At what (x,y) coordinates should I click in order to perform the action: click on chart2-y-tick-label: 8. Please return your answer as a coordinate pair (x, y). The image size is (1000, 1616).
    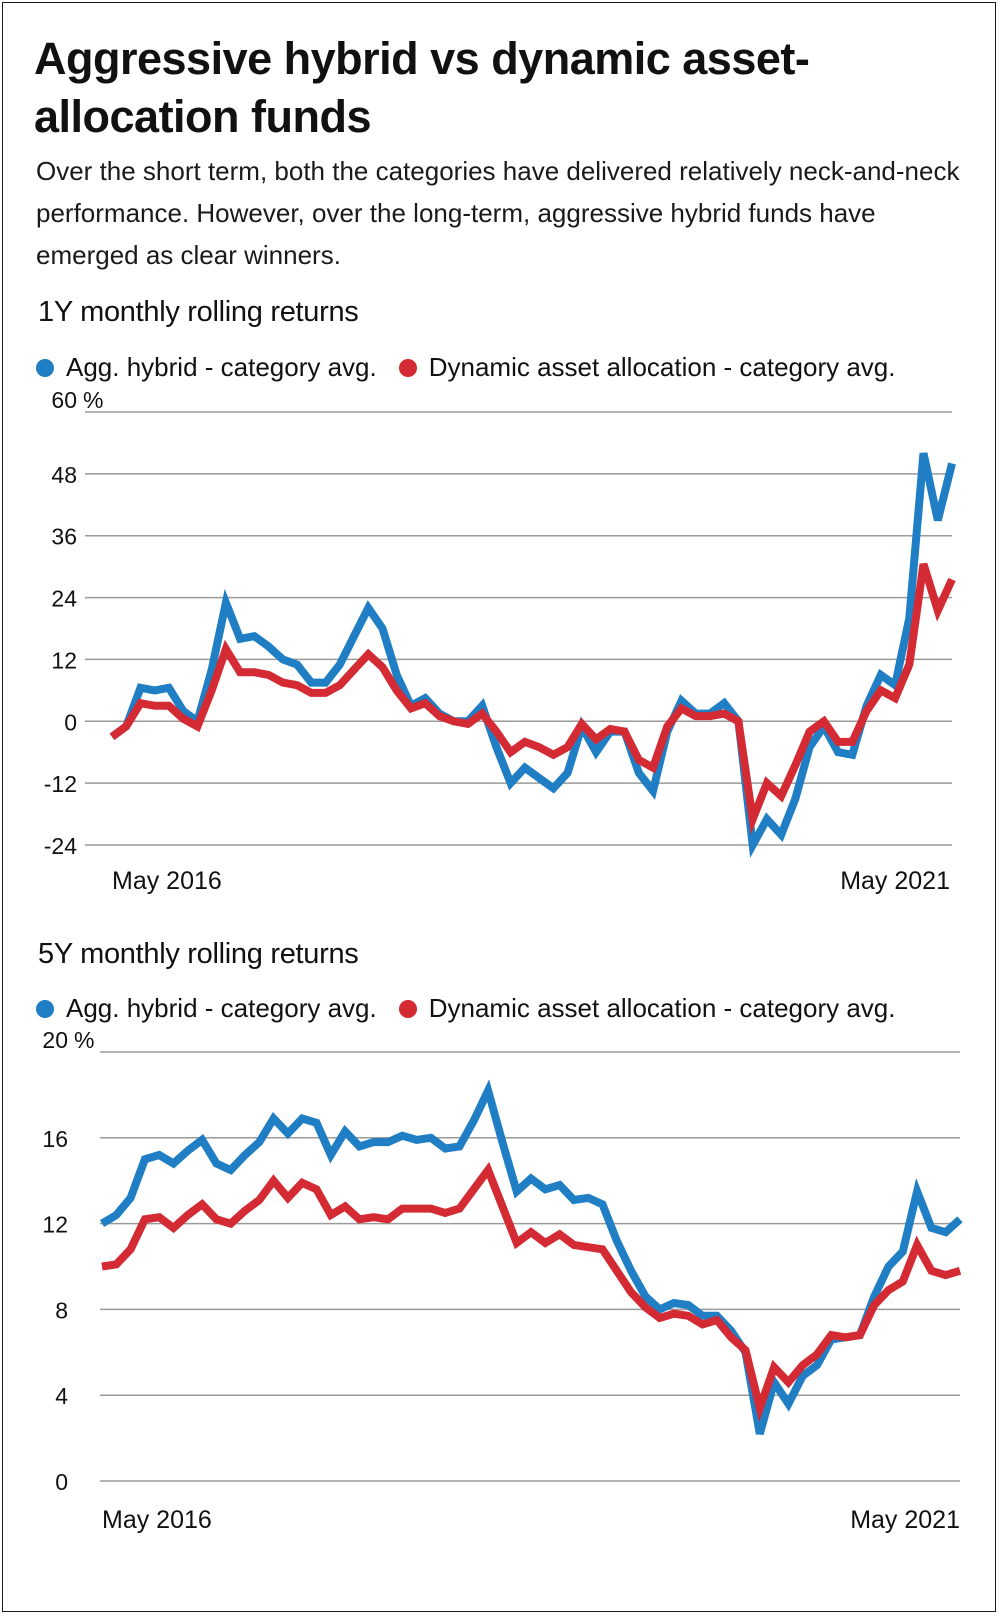
    Looking at the image, I should click on (61, 1310).